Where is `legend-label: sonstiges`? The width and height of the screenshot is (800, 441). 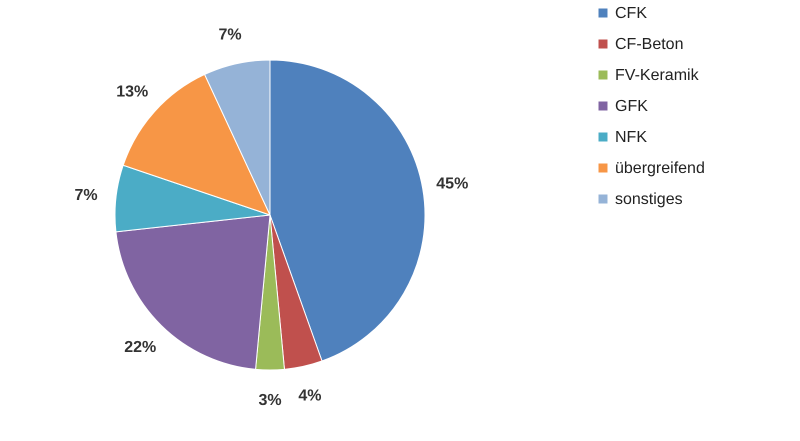
legend-label: sonstiges is located at coordinates (649, 199).